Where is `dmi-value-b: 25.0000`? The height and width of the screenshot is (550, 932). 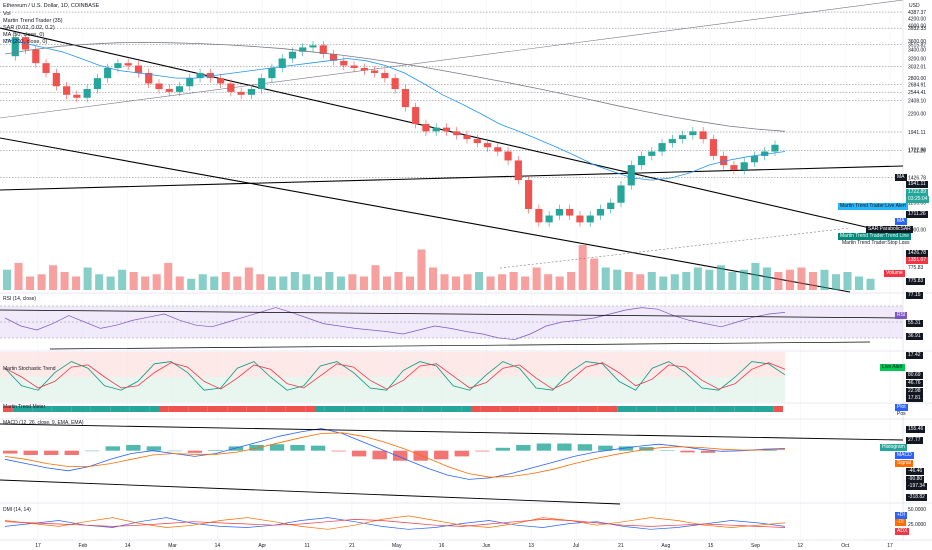 dmi-value-b: 25.0000 is located at coordinates (917, 525).